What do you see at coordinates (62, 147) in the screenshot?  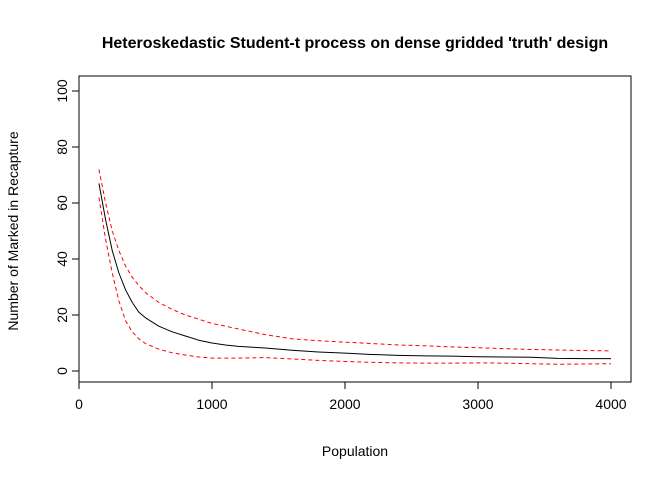 I see `y-tick-label: 80` at bounding box center [62, 147].